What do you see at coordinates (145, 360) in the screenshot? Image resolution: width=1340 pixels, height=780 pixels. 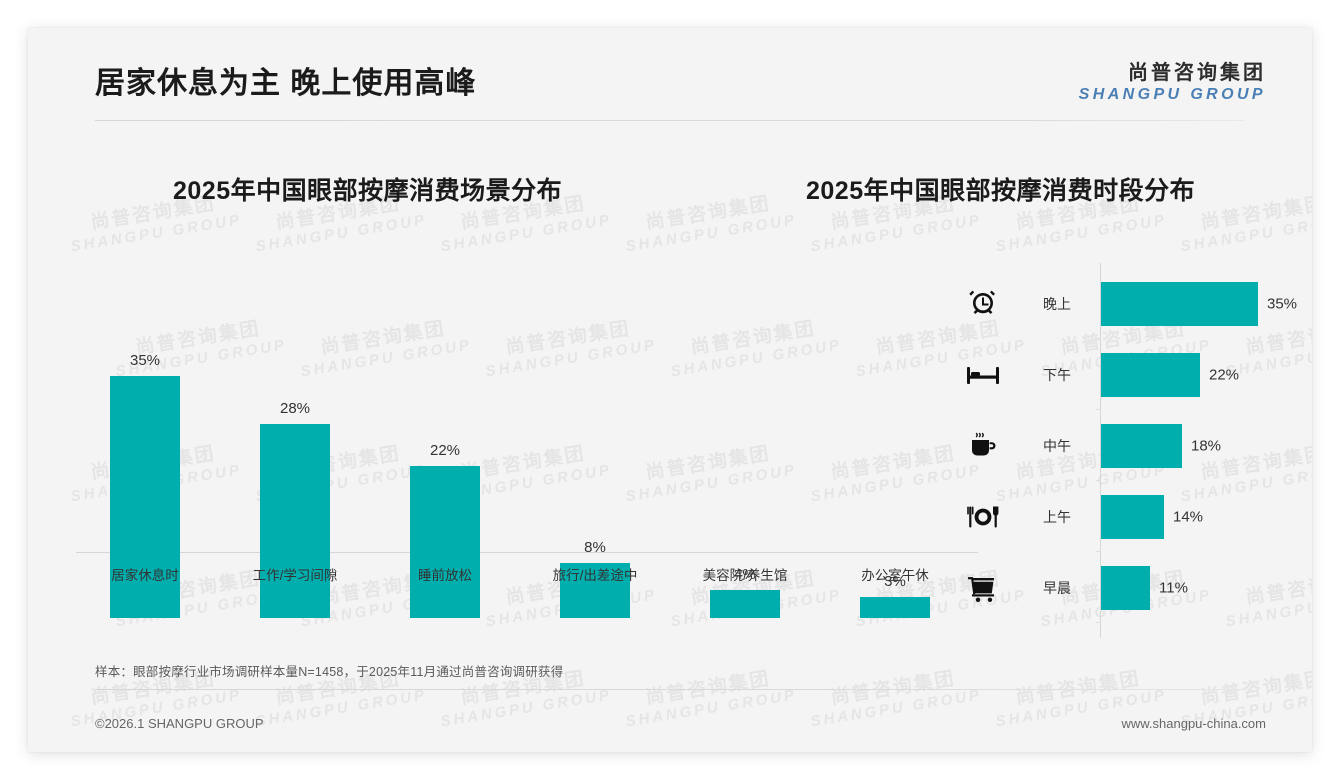 I see `column-value-label: 35%` at bounding box center [145, 360].